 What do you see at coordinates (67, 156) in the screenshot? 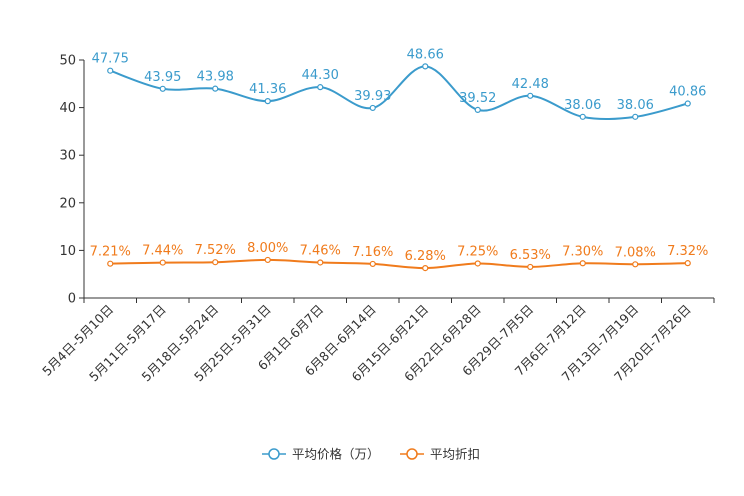
I see `y-tick-label: 30` at bounding box center [67, 156].